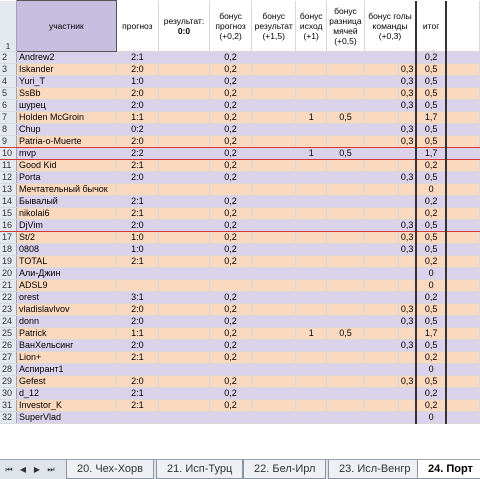 The image size is (480, 479). Describe the element at coordinates (9, 153) in the screenshot. I see `row-number: 10` at that location.